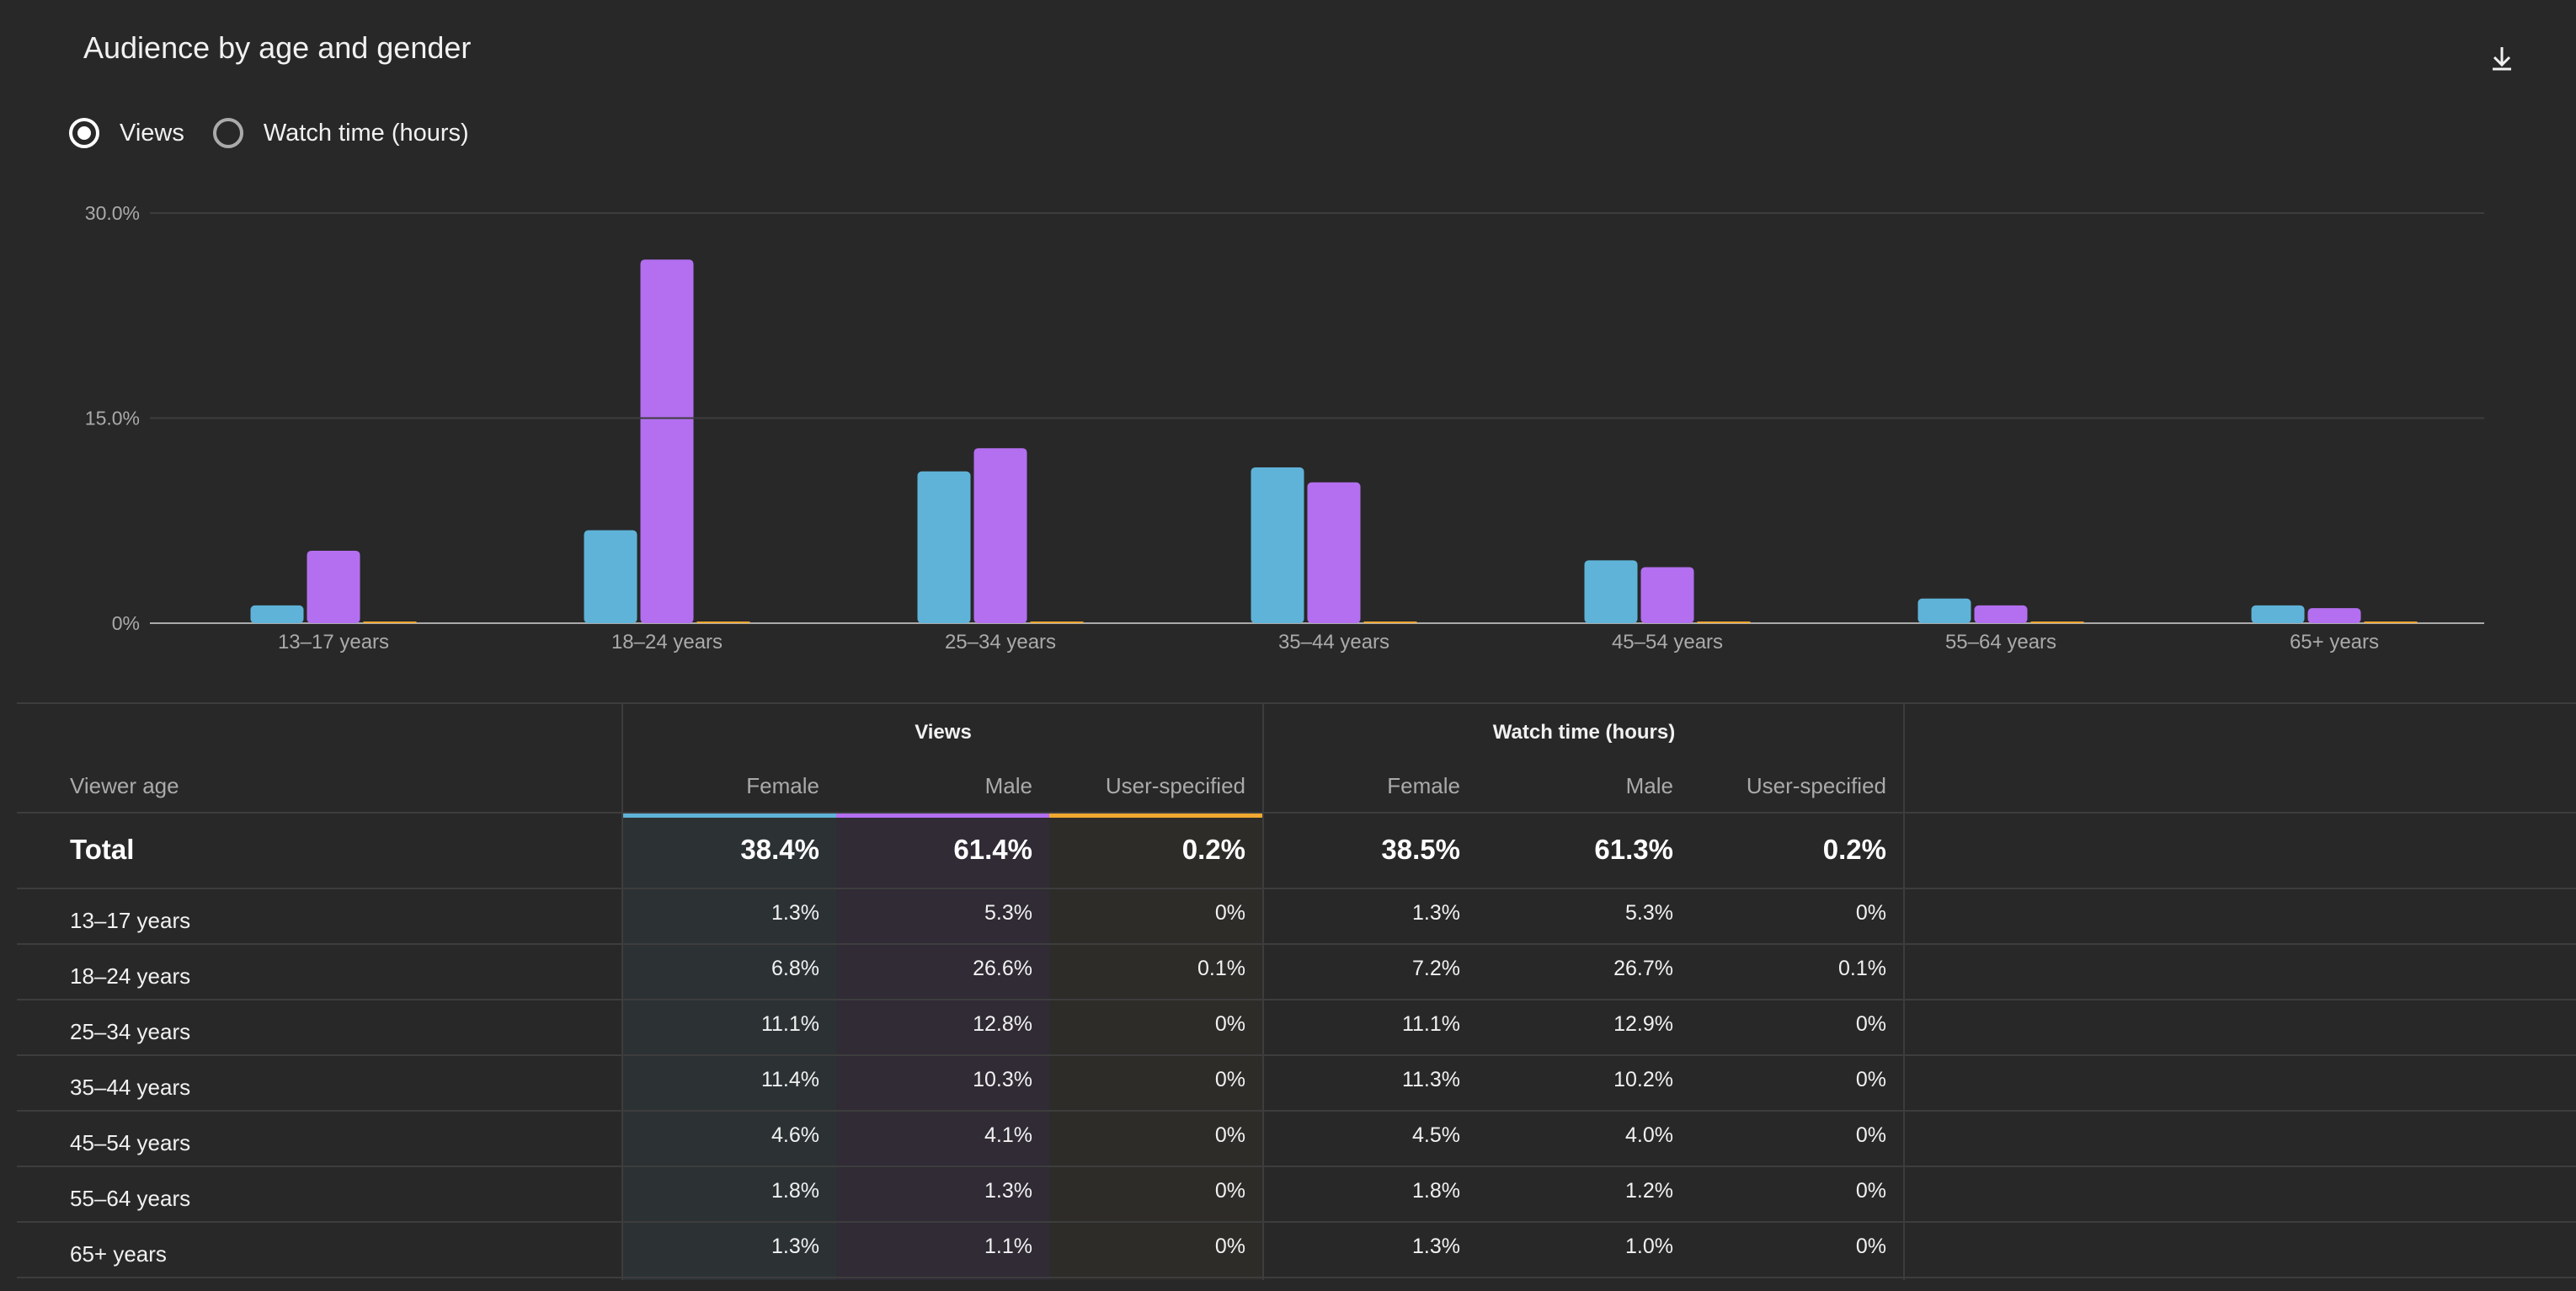  I want to click on table-cell: 11.3%, so click(1430, 1079).